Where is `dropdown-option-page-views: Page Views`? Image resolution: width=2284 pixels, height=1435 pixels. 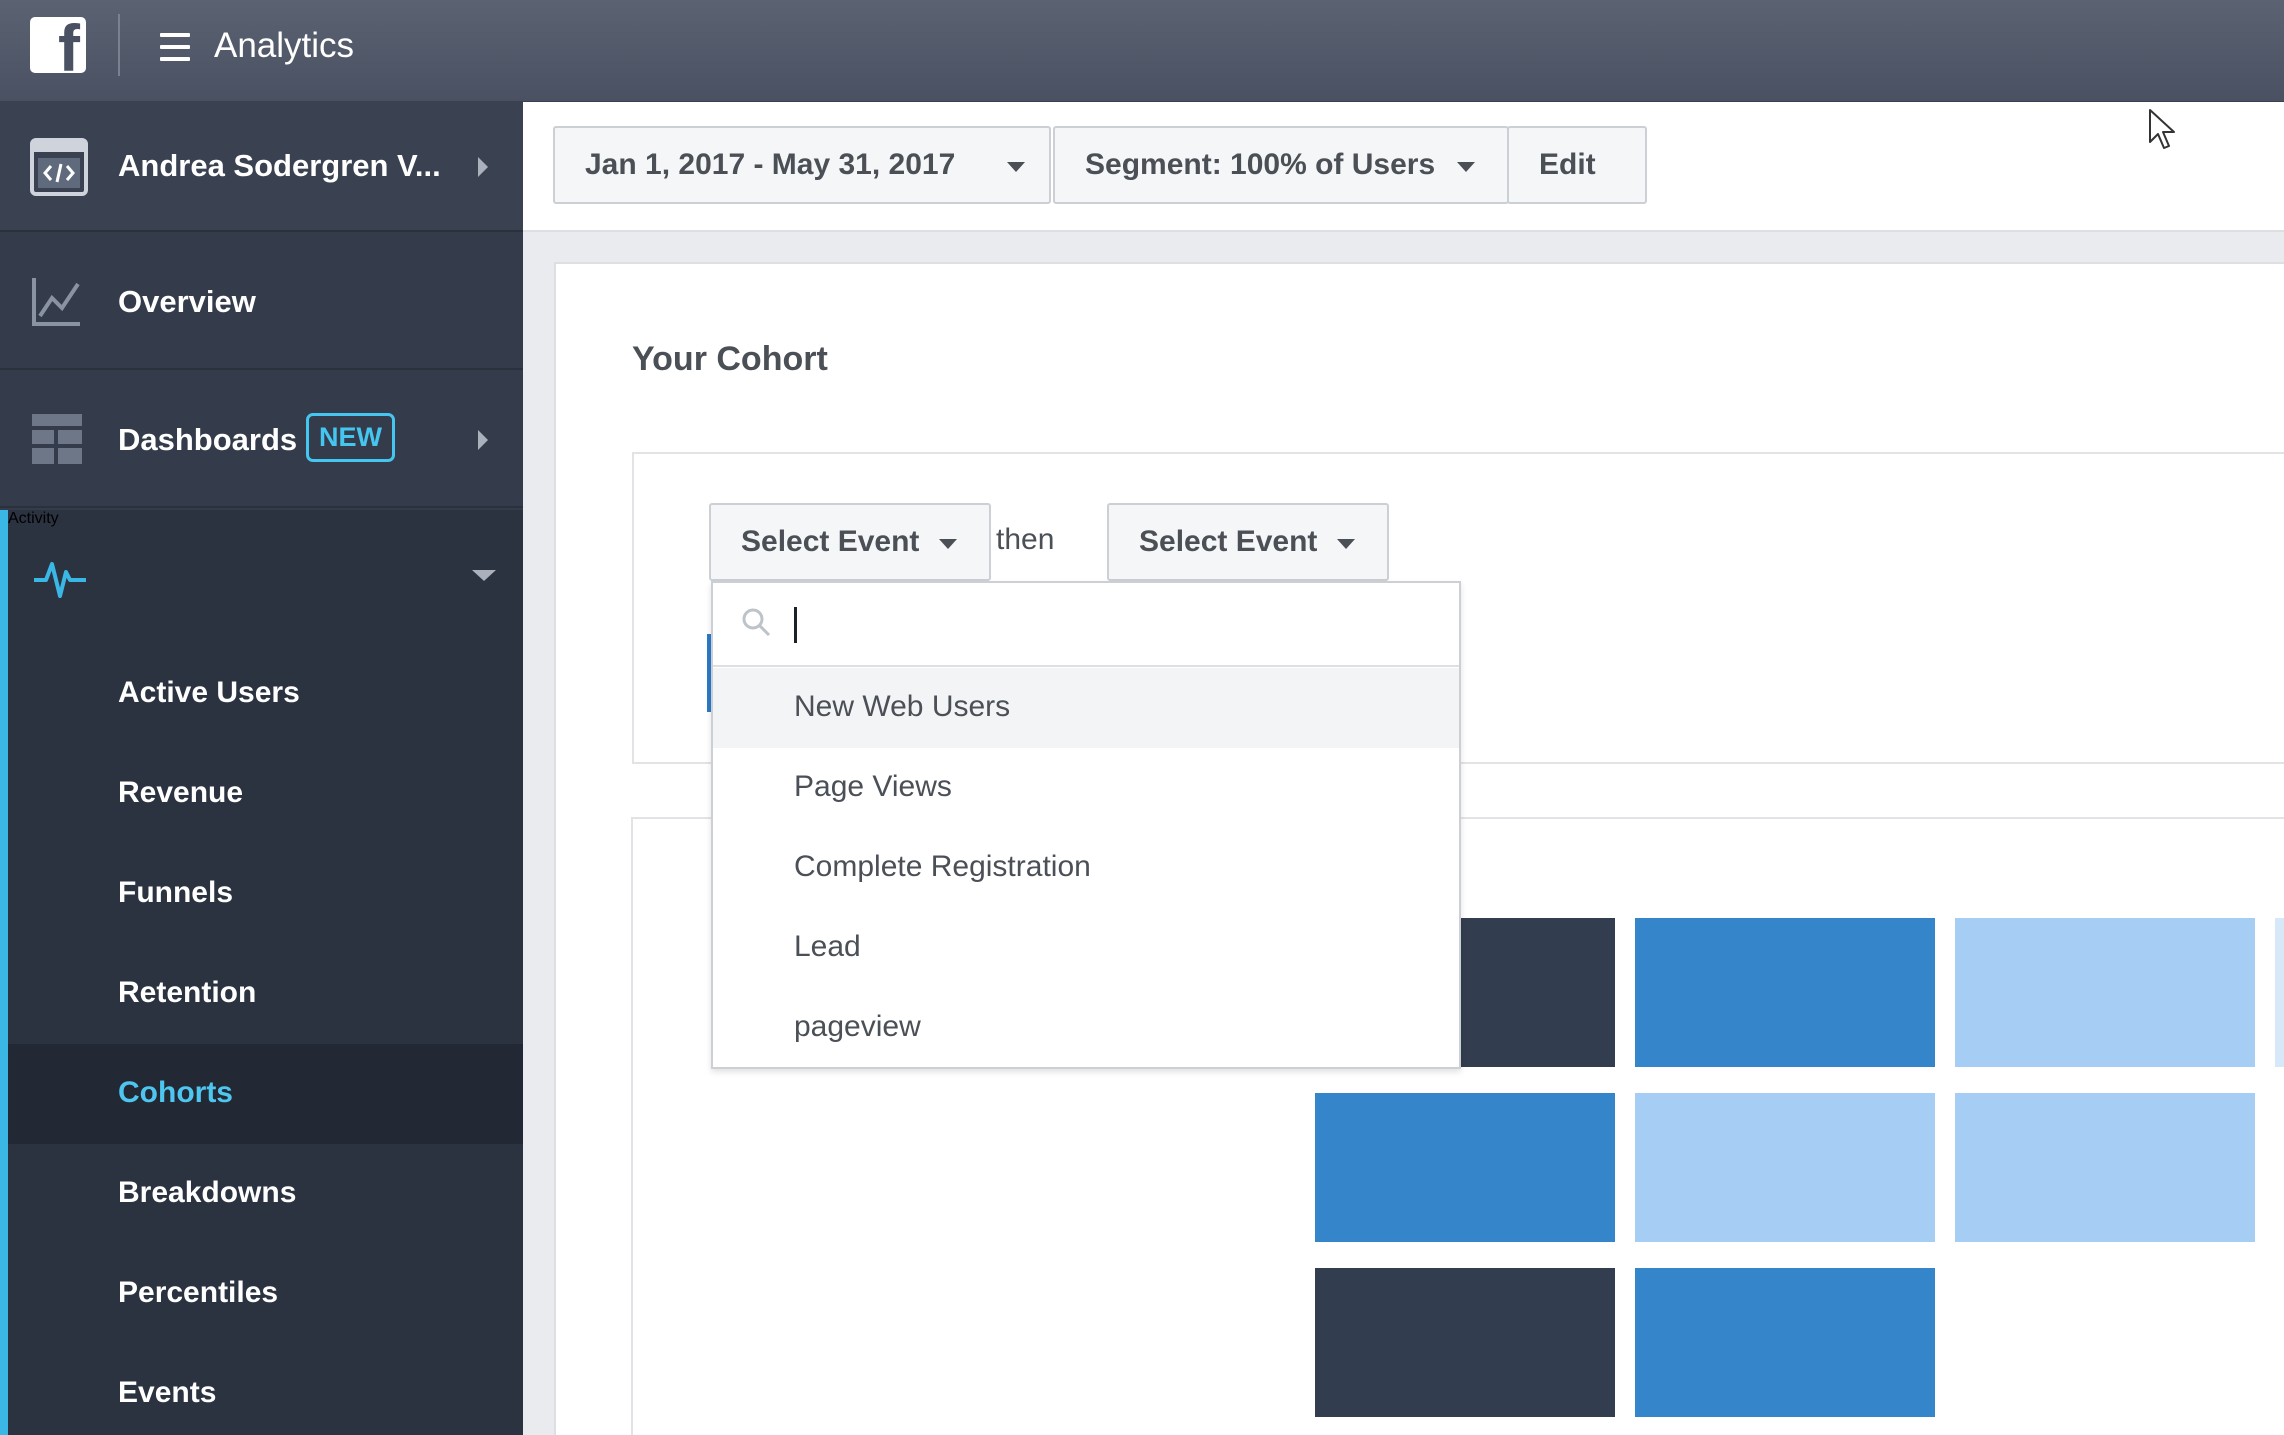
dropdown-option-page-views: Page Views is located at coordinates (873, 786).